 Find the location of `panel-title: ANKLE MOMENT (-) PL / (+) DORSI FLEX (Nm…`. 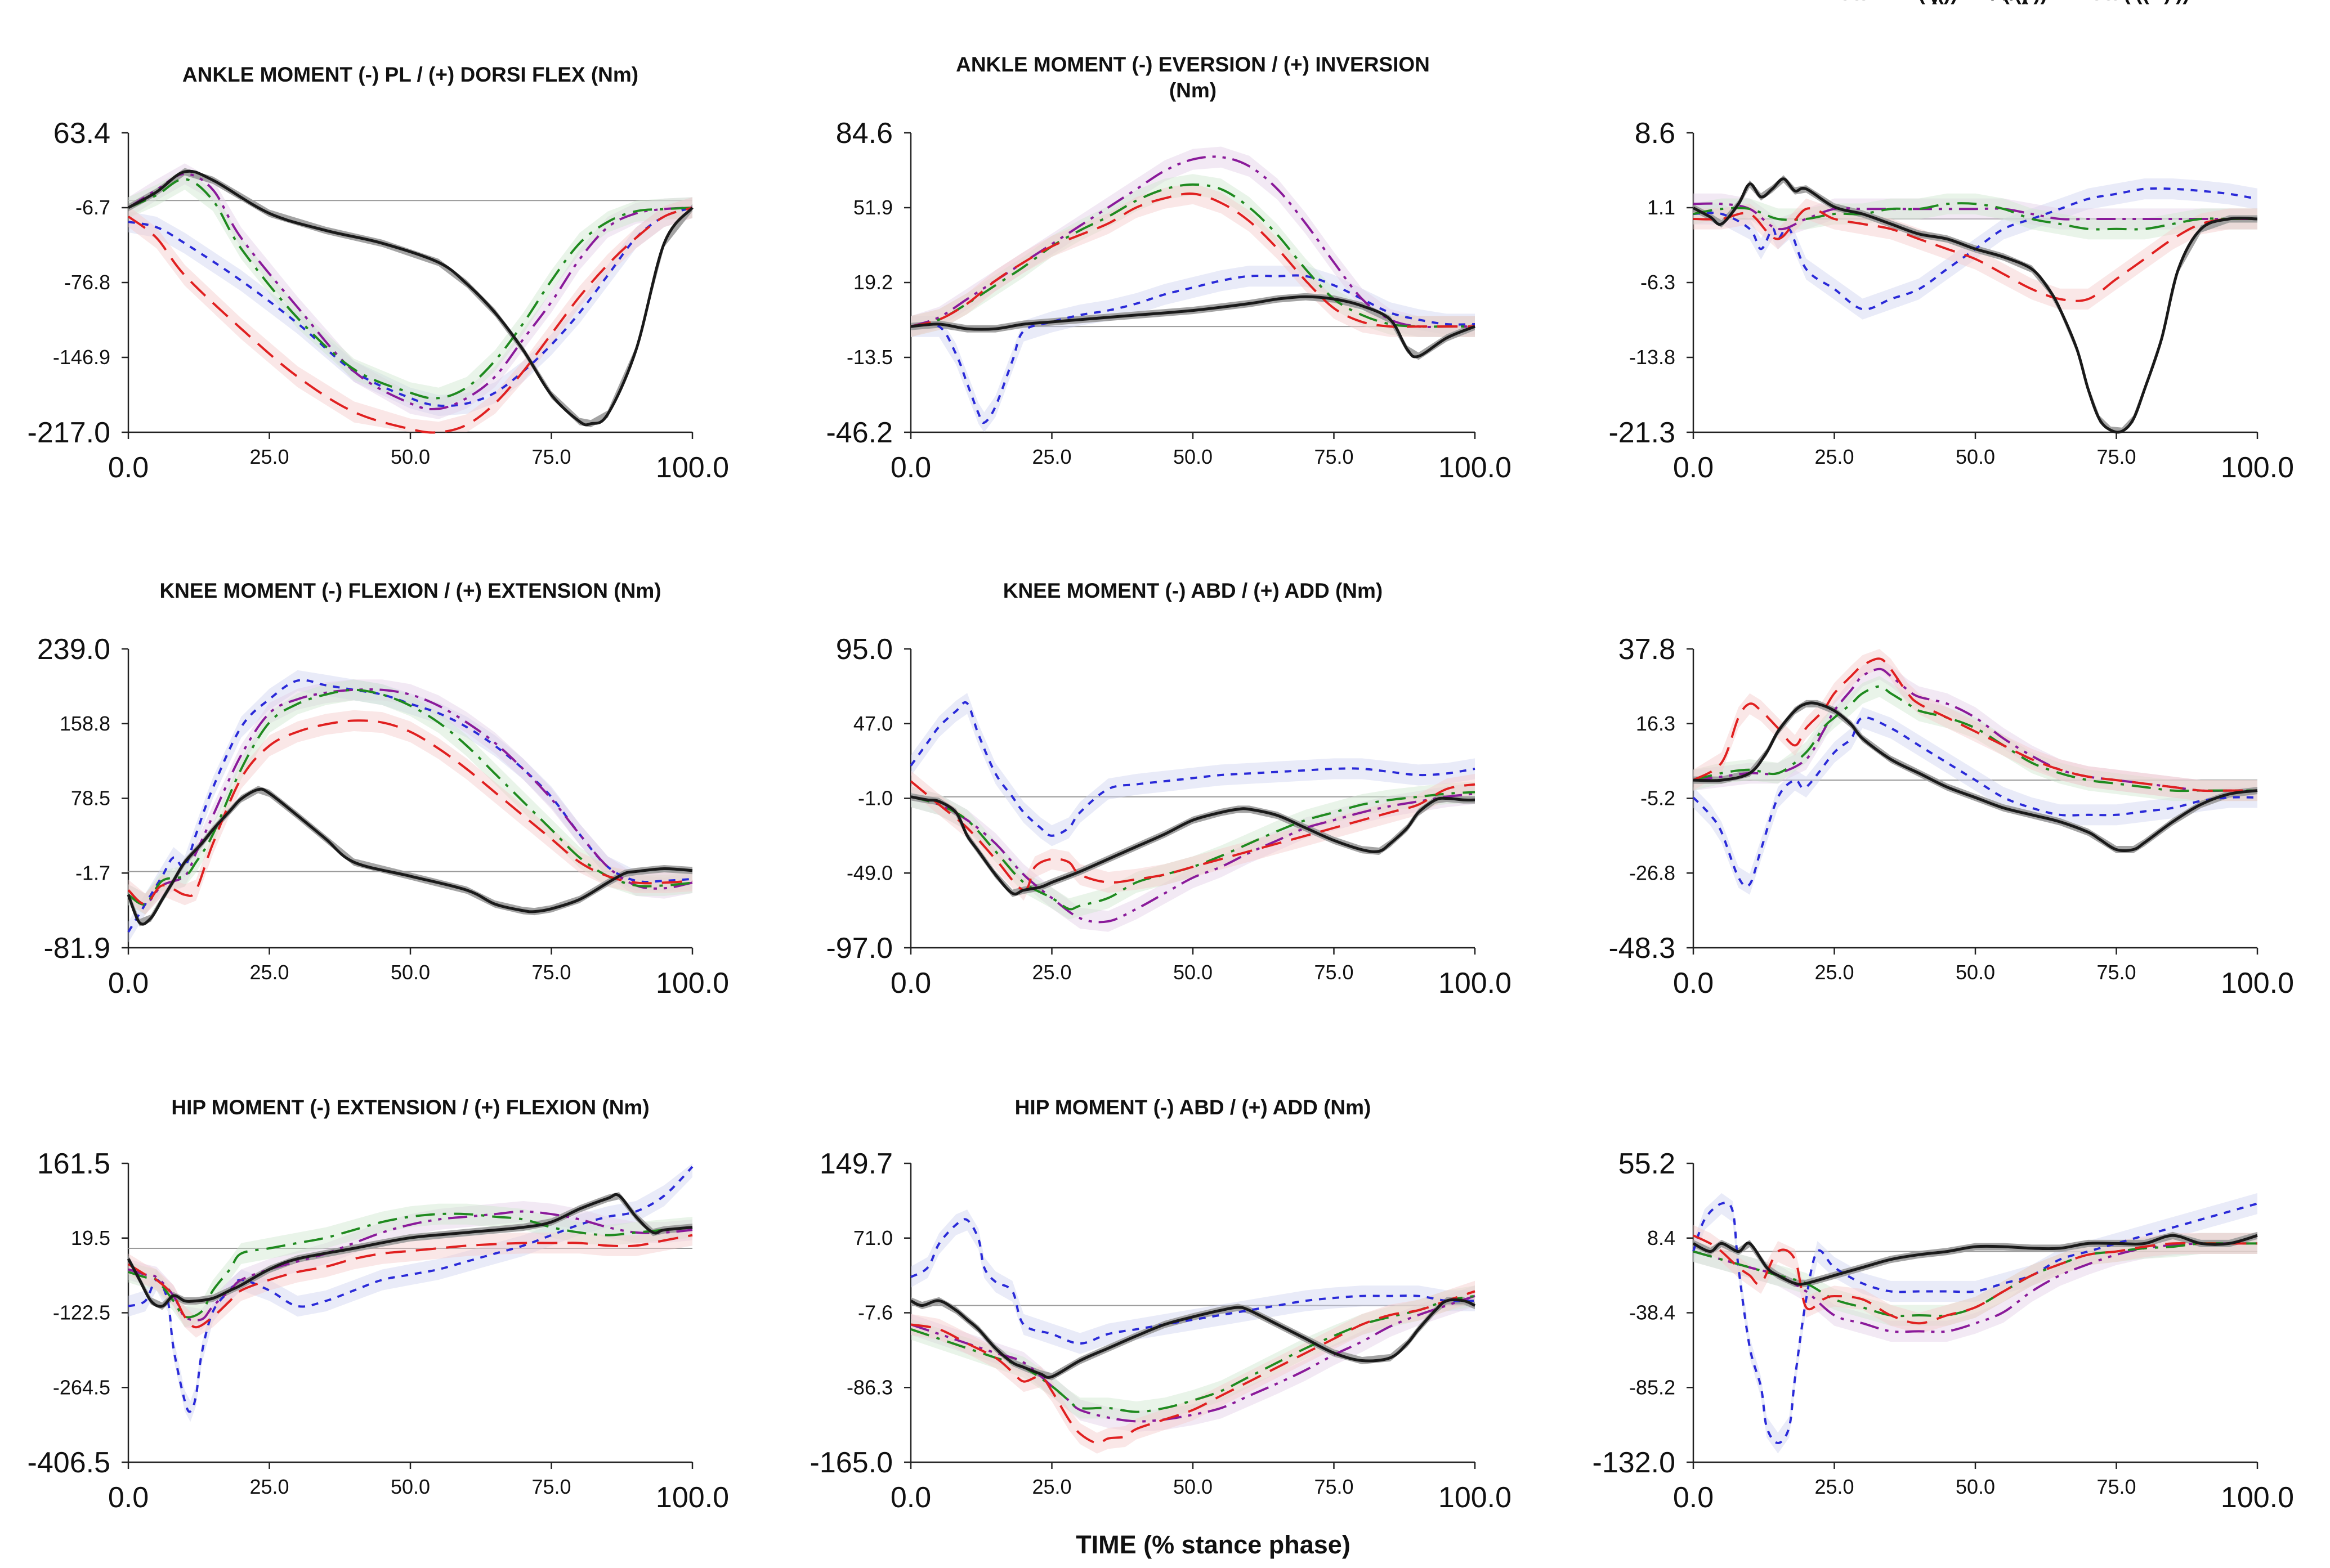

panel-title: ANKLE MOMENT (-) PL / (+) DORSI FLEX (Nm… is located at coordinates (410, 74).